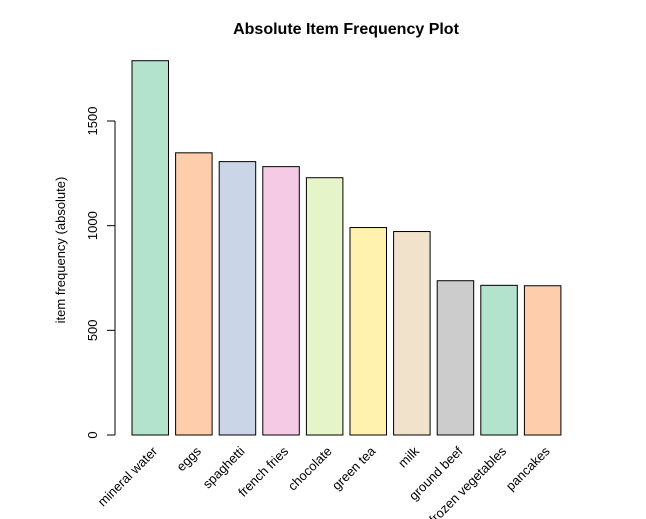  I want to click on category-label: chocolate, so click(310, 469).